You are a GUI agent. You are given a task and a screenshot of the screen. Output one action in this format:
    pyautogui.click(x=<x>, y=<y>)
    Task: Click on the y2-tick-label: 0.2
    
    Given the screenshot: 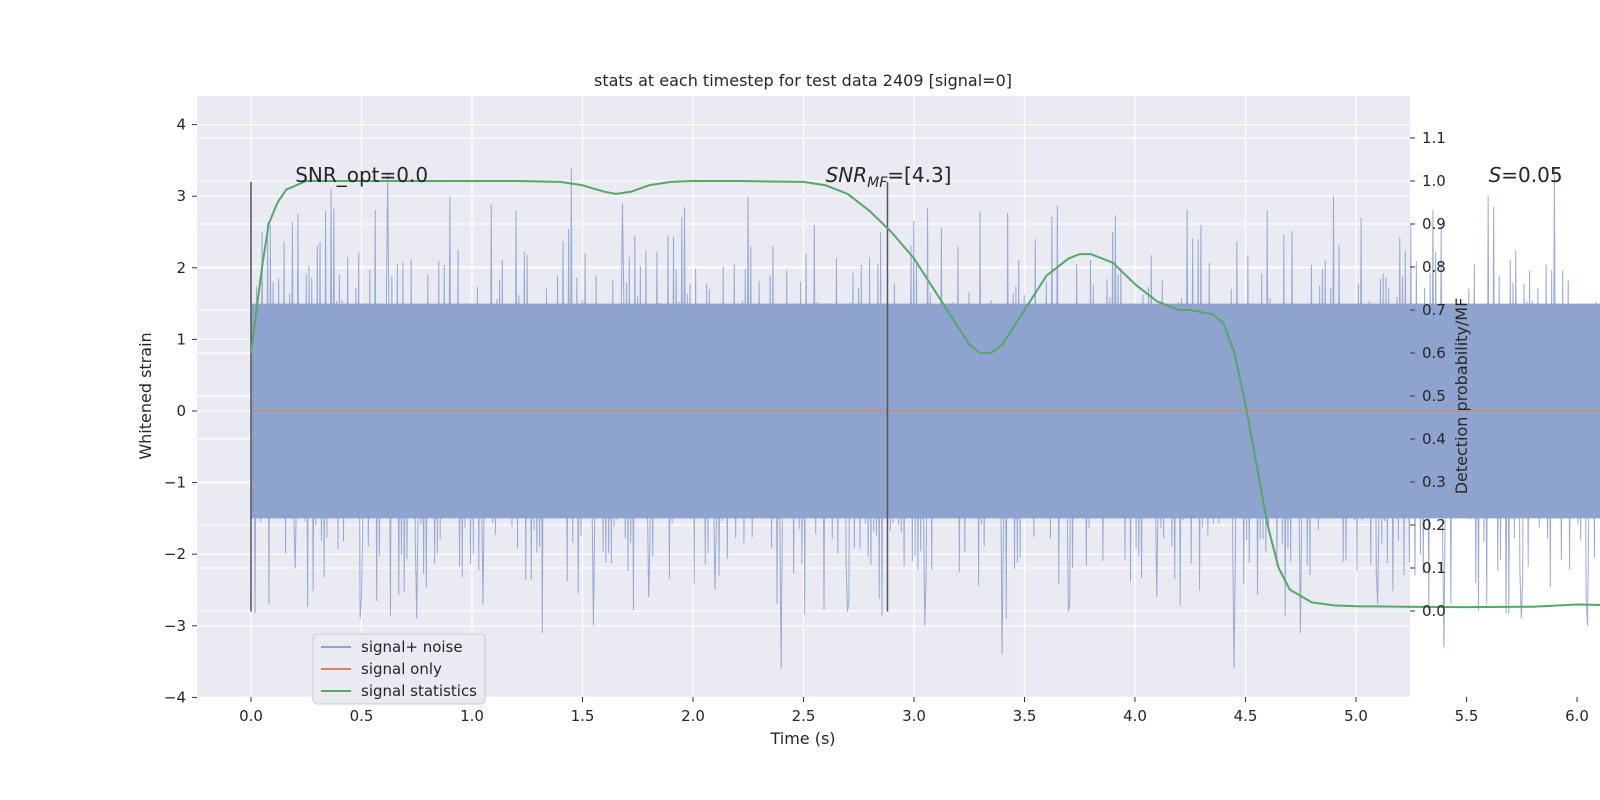 What is the action you would take?
    pyautogui.click(x=1434, y=525)
    